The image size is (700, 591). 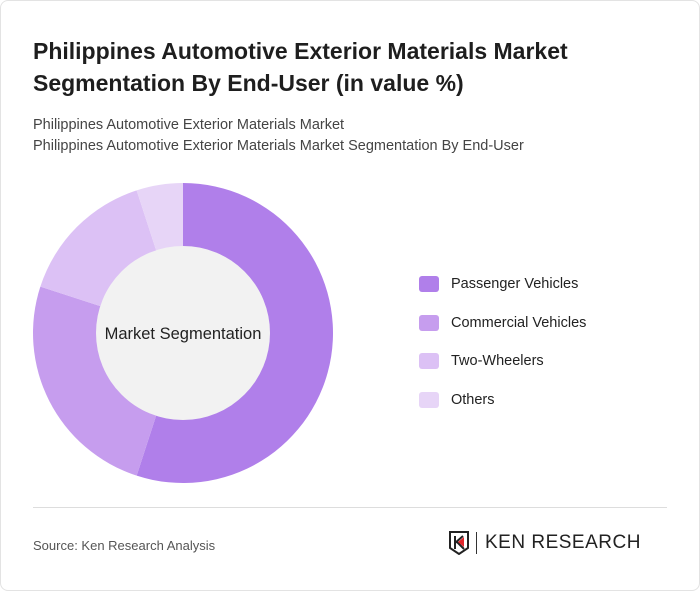 What do you see at coordinates (497, 361) in the screenshot?
I see `legend-label: Two-Wheelers` at bounding box center [497, 361].